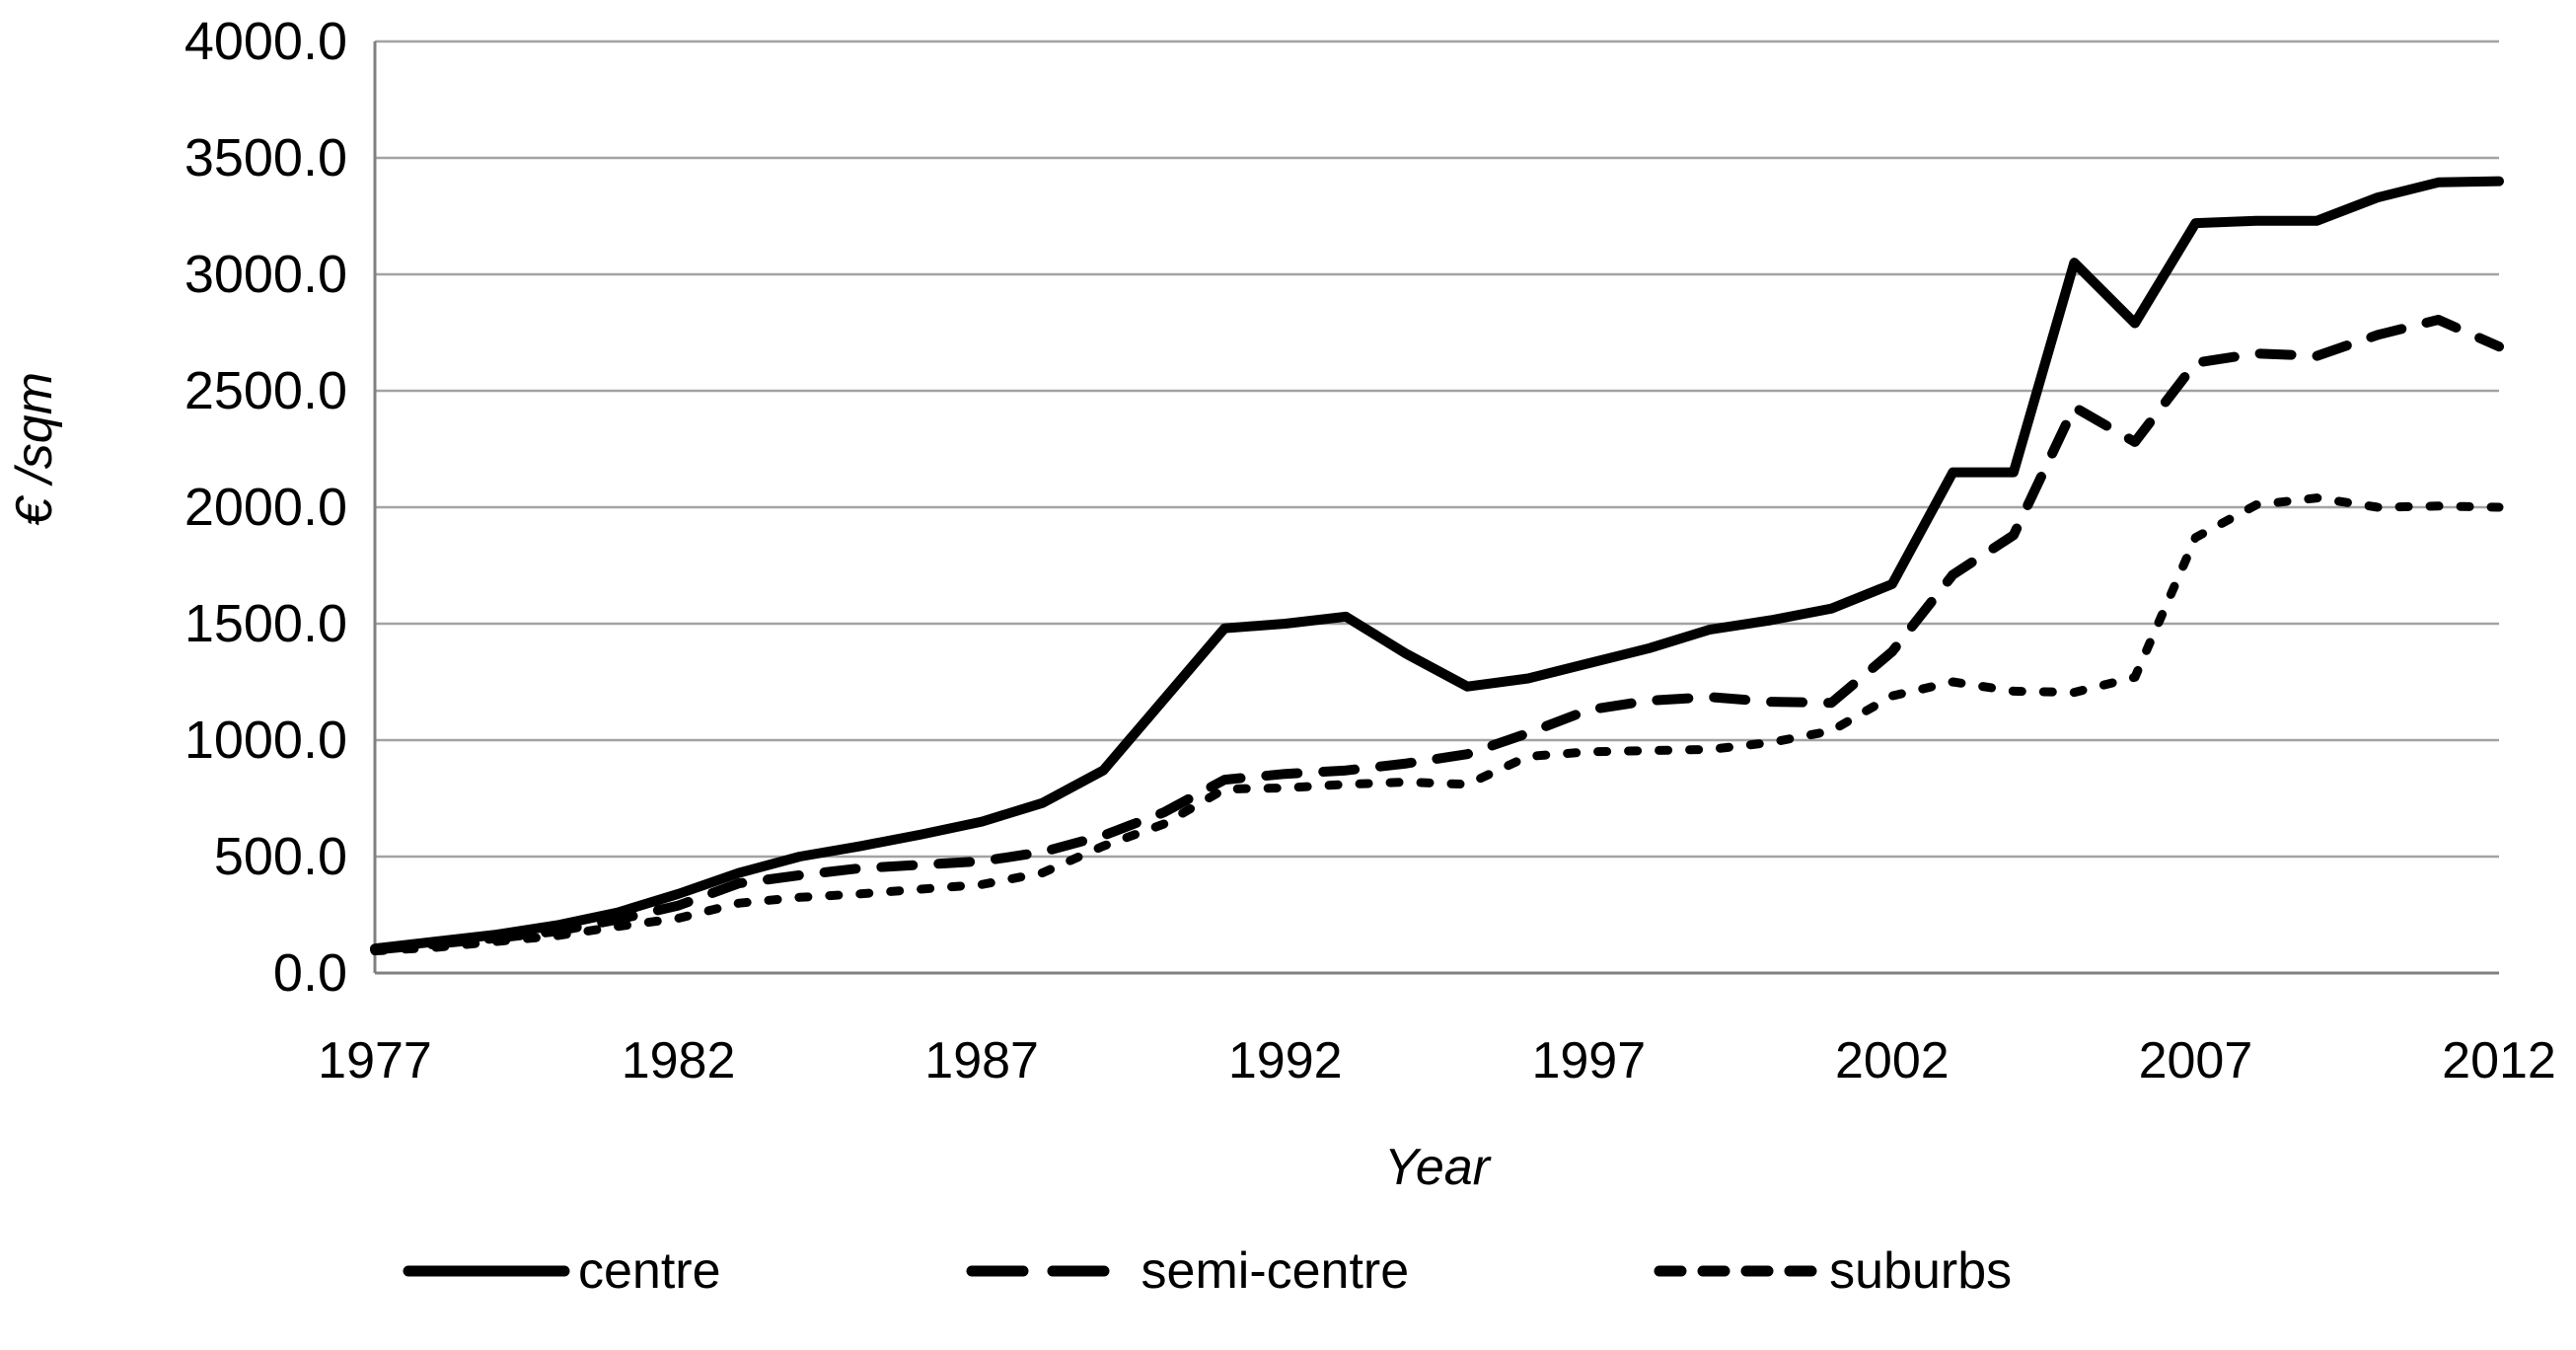 Image resolution: width=2576 pixels, height=1350 pixels. I want to click on x-tick-label: 2002, so click(1892, 1060).